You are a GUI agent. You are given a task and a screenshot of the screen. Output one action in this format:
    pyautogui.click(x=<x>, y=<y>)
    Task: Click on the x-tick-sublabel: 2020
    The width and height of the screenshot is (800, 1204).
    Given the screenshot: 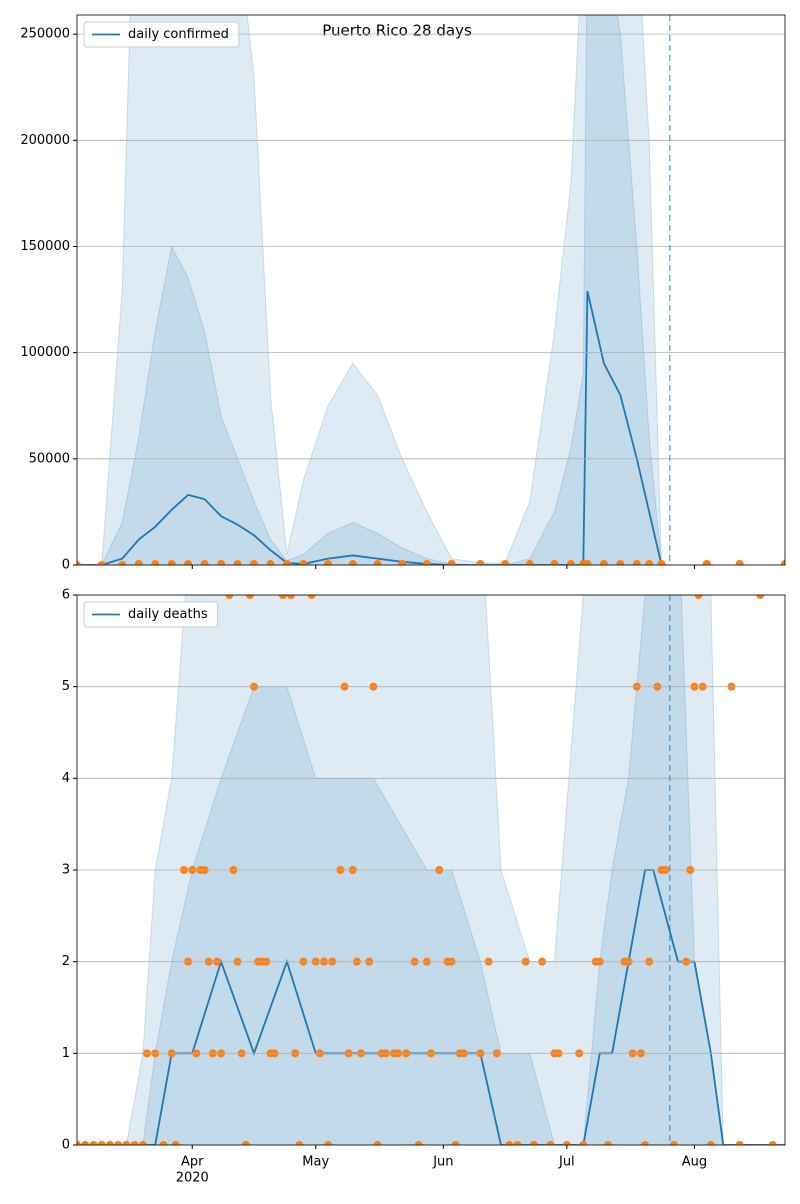 What is the action you would take?
    pyautogui.click(x=192, y=1178)
    